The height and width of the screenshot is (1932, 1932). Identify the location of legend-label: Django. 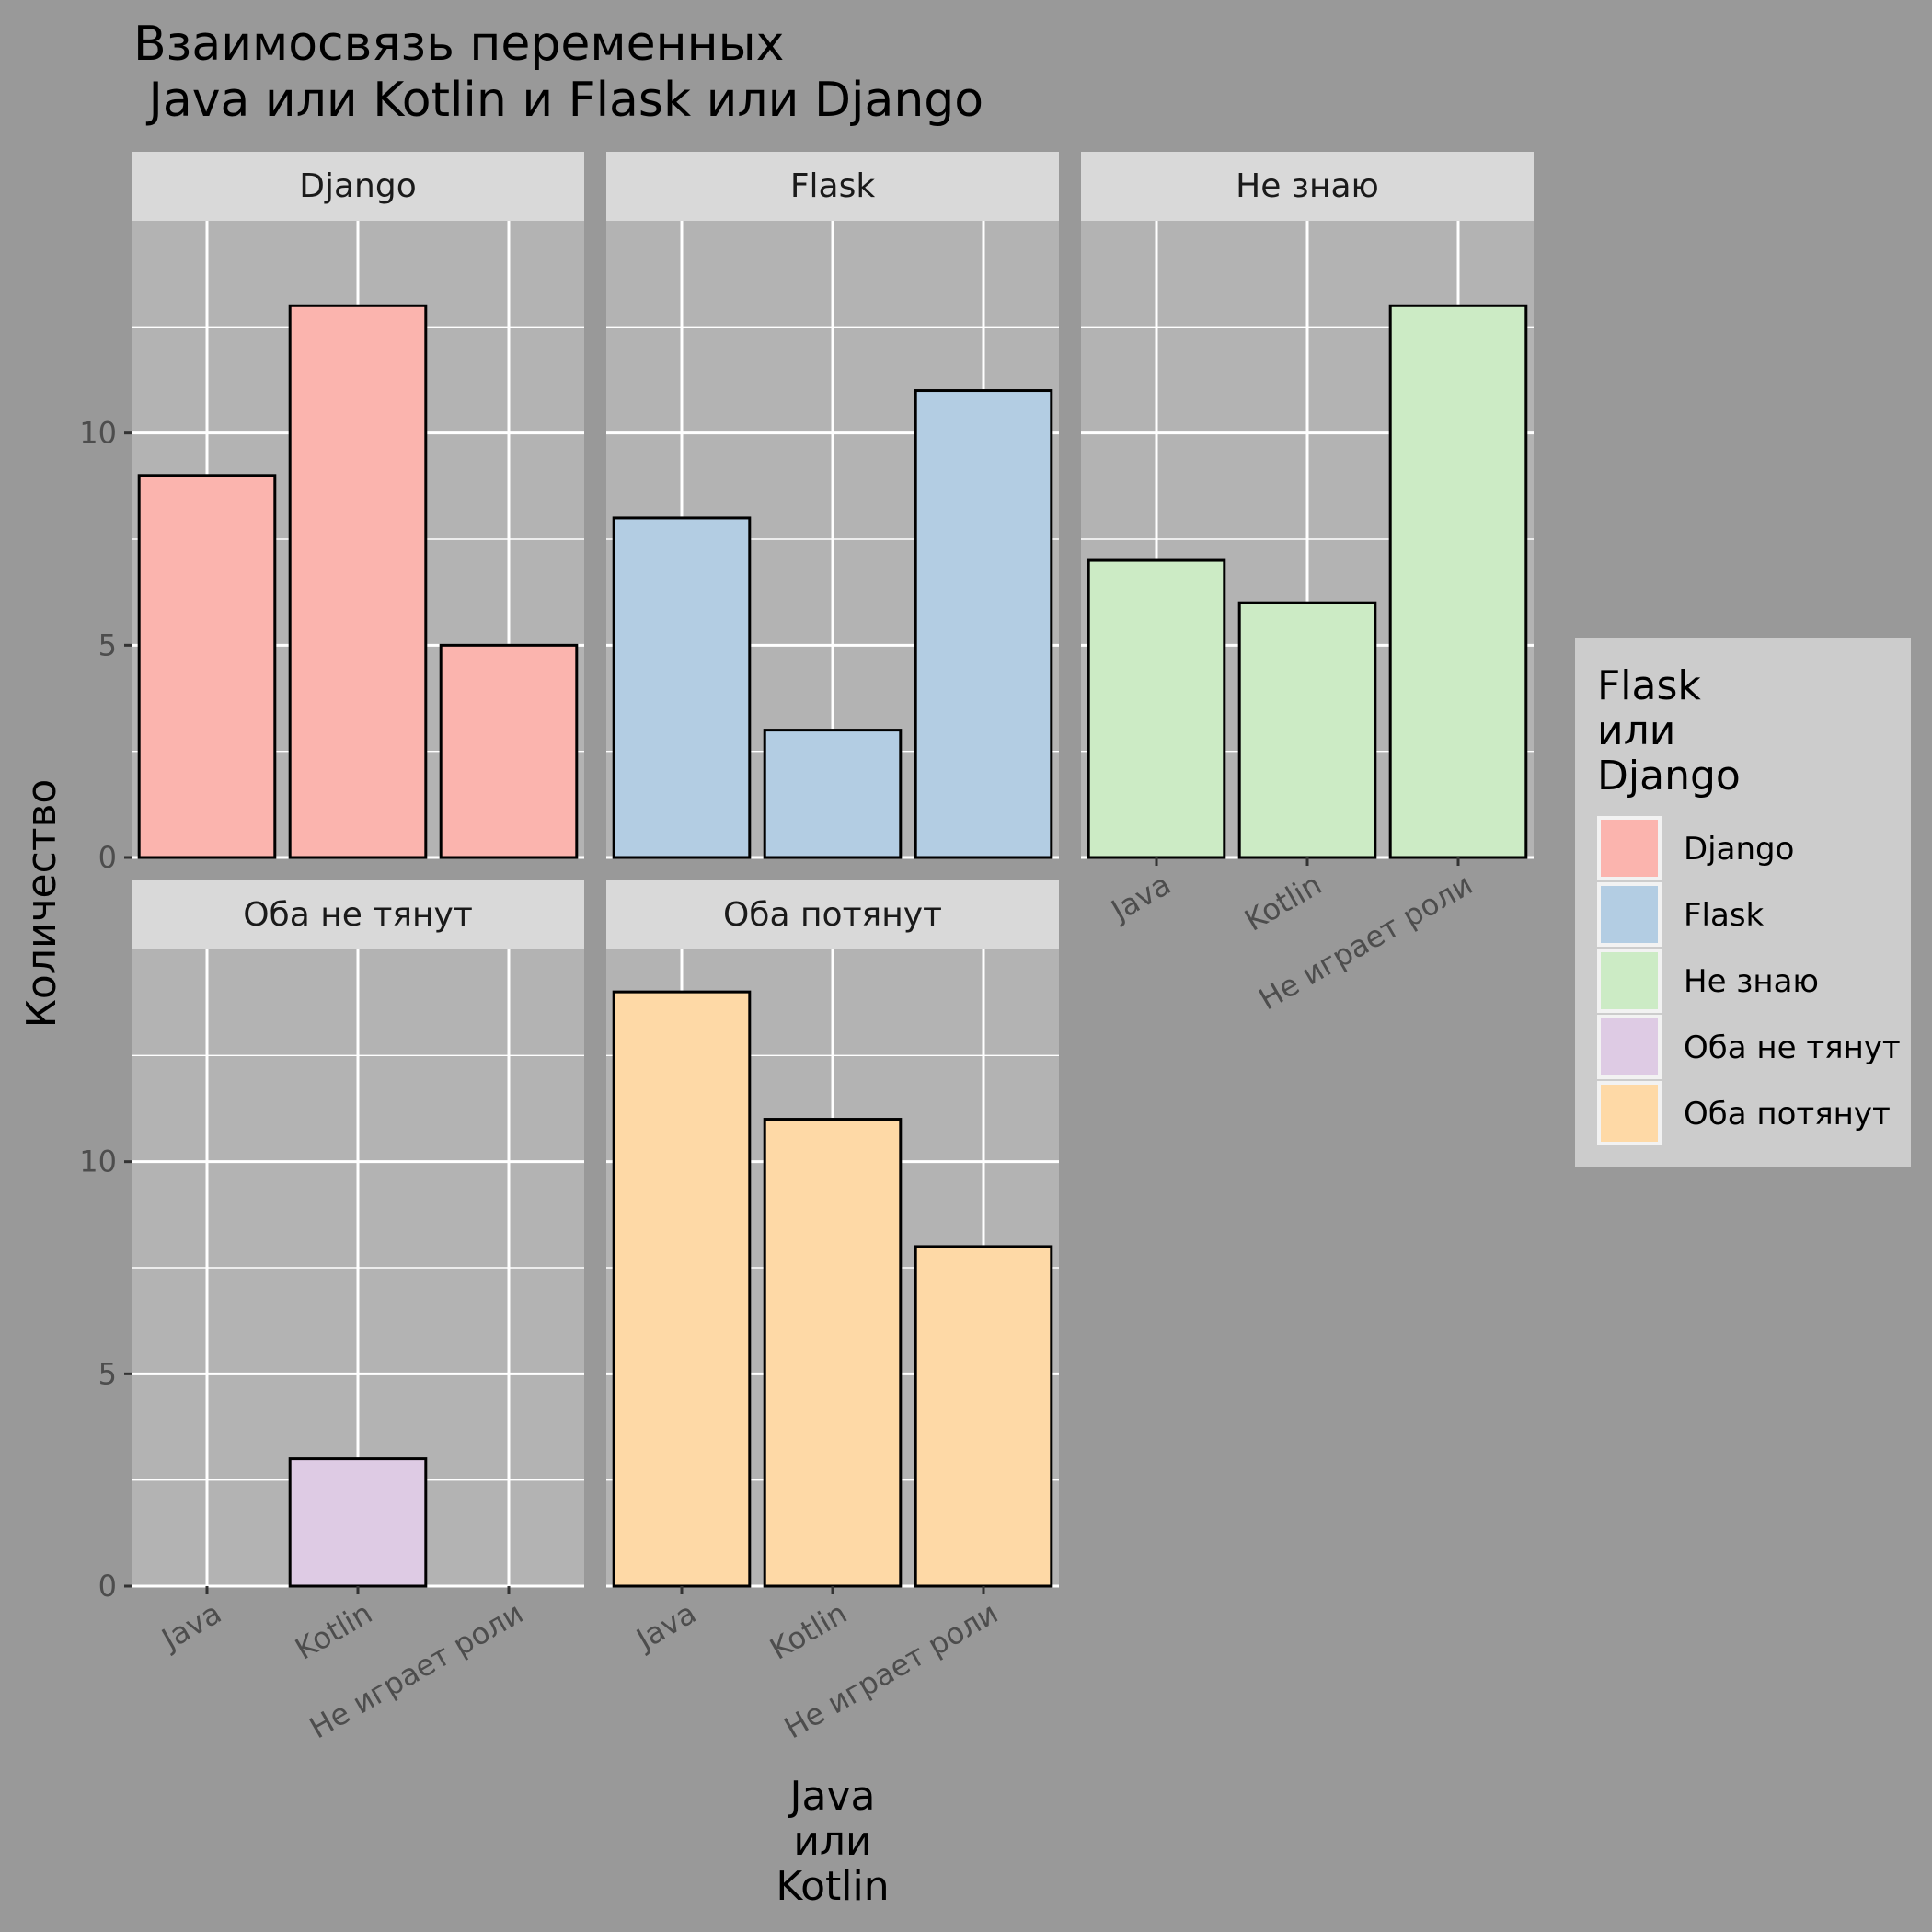
(1739, 849).